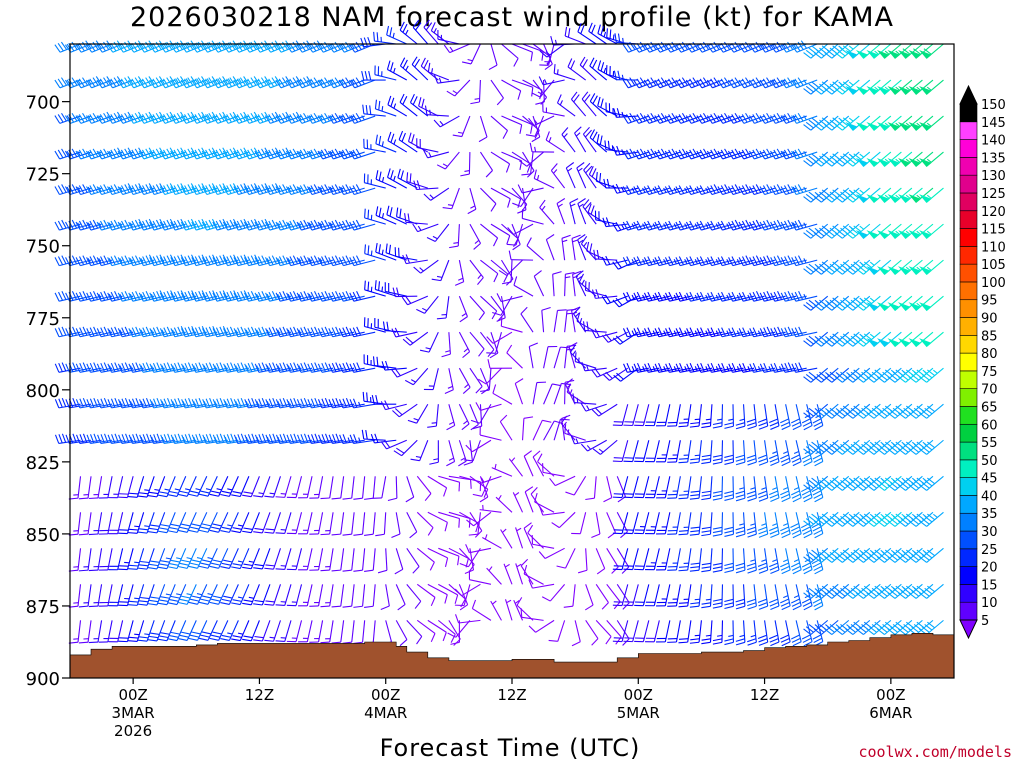 The width and height of the screenshot is (1024, 768). Describe the element at coordinates (43, 247) in the screenshot. I see `y-tick-label: 750` at that location.